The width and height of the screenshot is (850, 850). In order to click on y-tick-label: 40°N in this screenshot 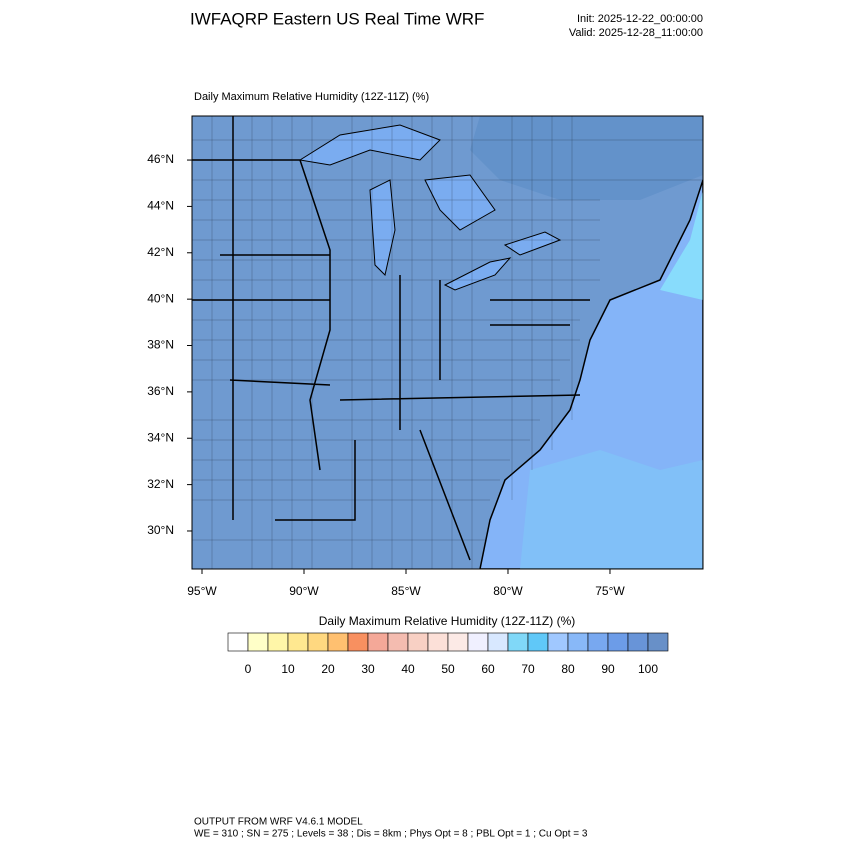, I will do `click(160, 298)`.